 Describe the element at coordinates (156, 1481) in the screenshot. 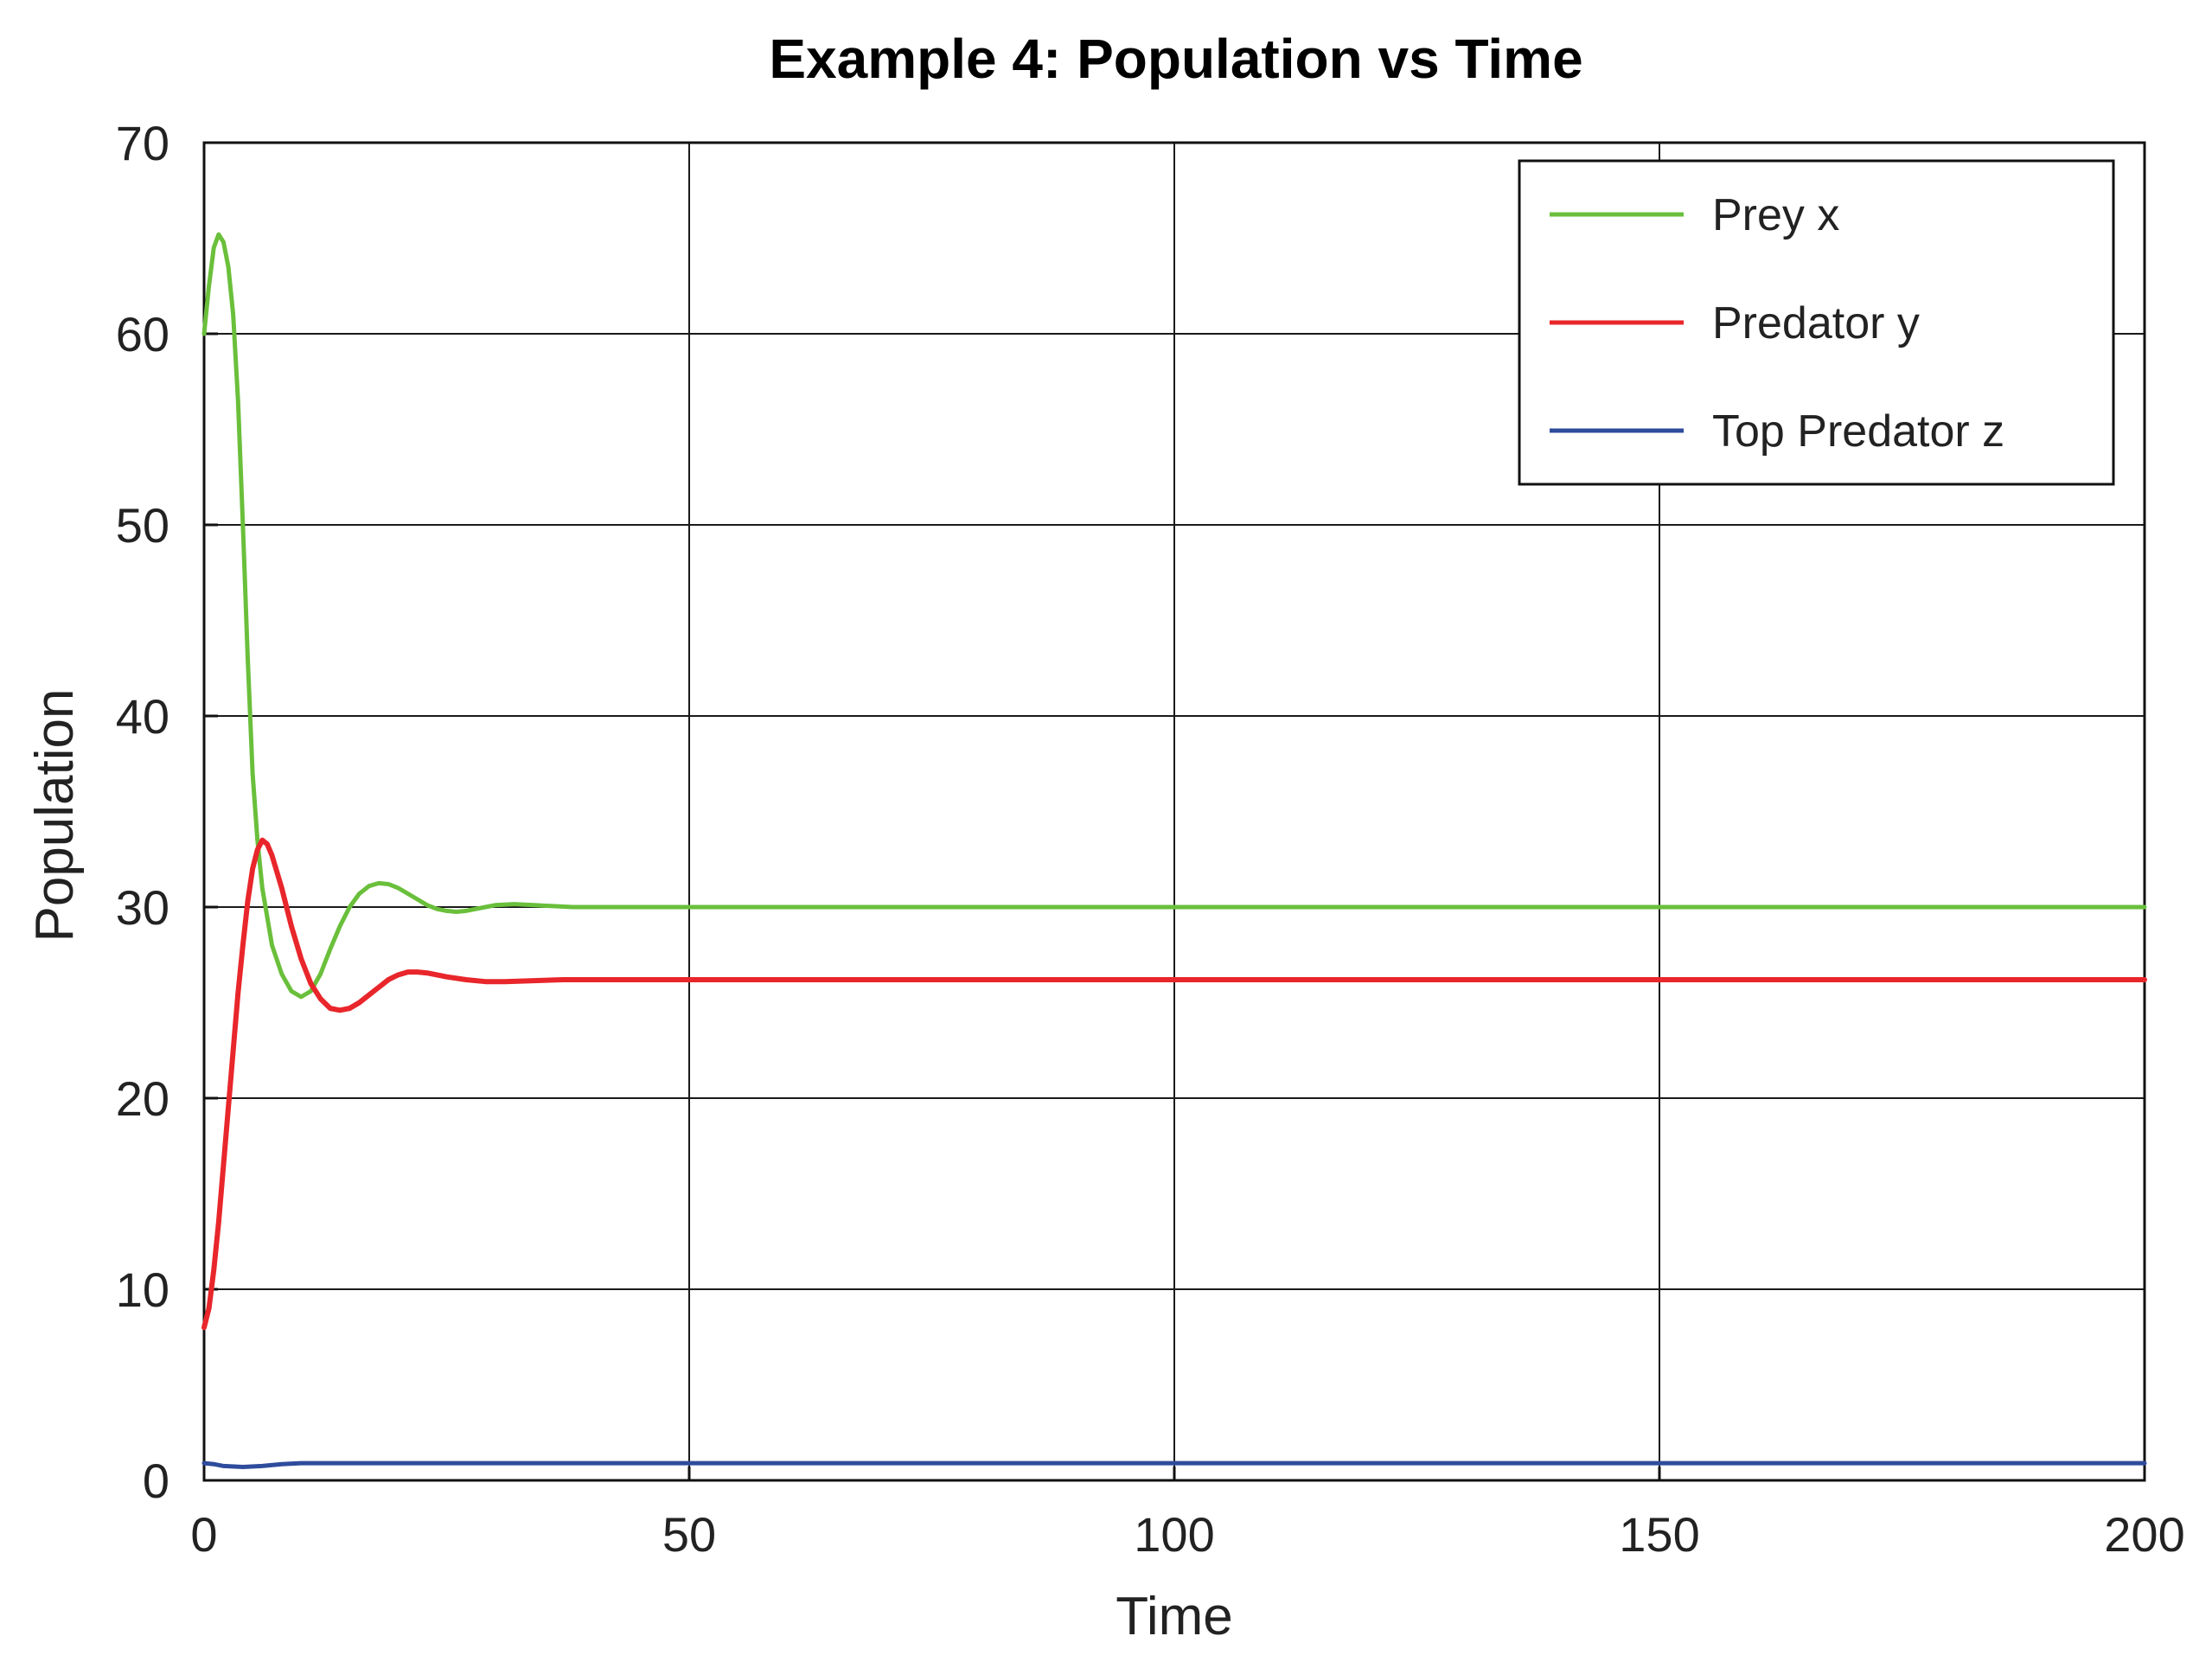

I see `y-tick-label: 0` at that location.